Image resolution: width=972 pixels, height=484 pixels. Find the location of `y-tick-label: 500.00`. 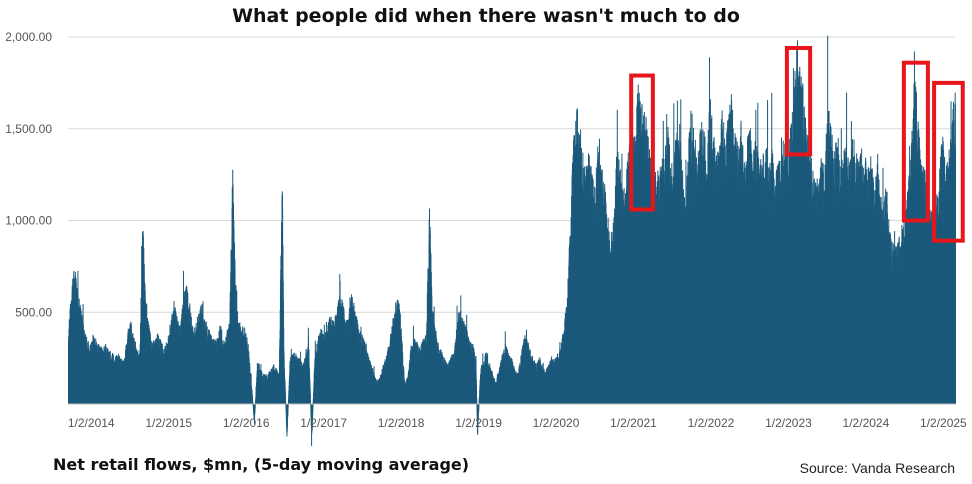

y-tick-label: 500.00 is located at coordinates (33, 312).